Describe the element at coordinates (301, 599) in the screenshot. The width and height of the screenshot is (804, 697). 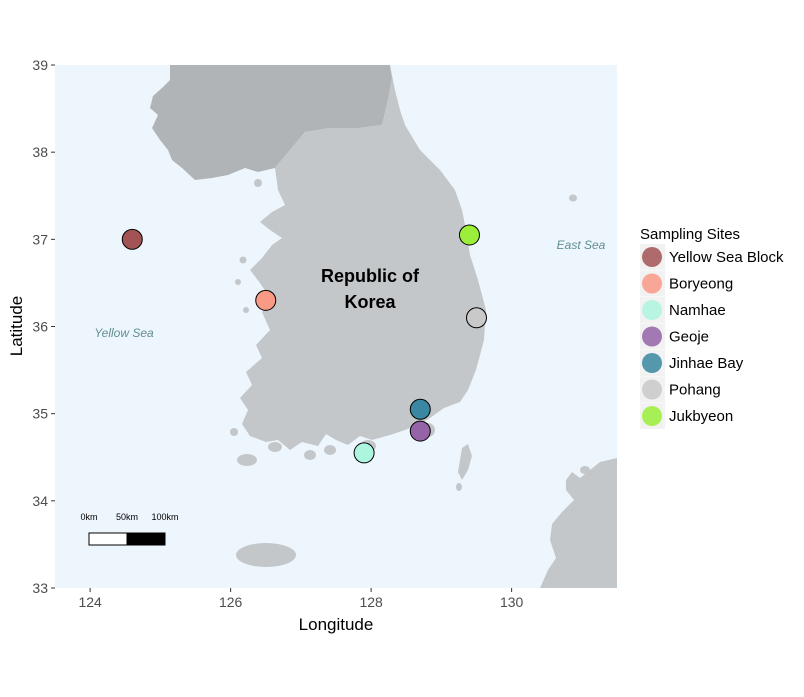
I see `x-axis: 124 126 128 130` at that location.